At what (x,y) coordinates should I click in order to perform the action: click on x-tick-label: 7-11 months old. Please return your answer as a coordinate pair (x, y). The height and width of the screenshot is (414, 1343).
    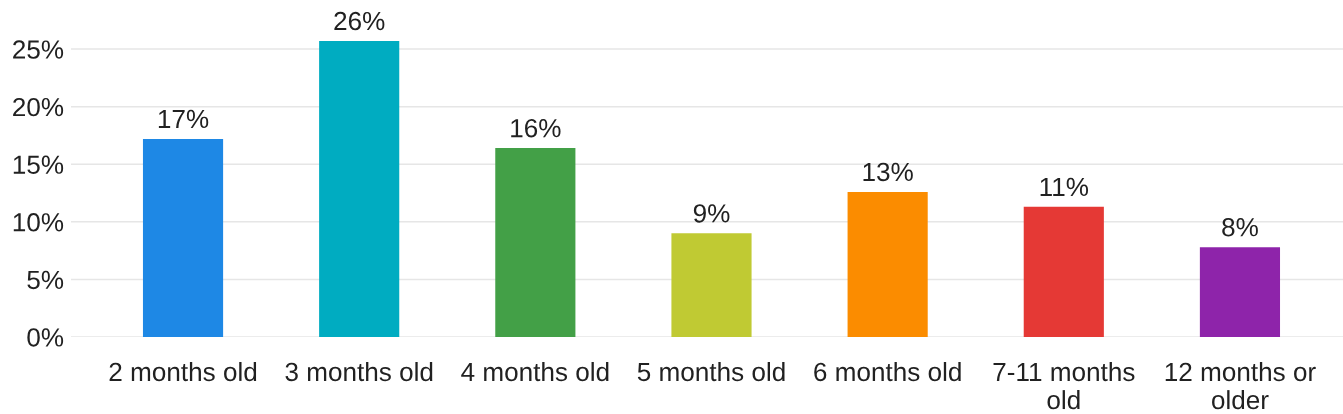
    Looking at the image, I should click on (1064, 386).